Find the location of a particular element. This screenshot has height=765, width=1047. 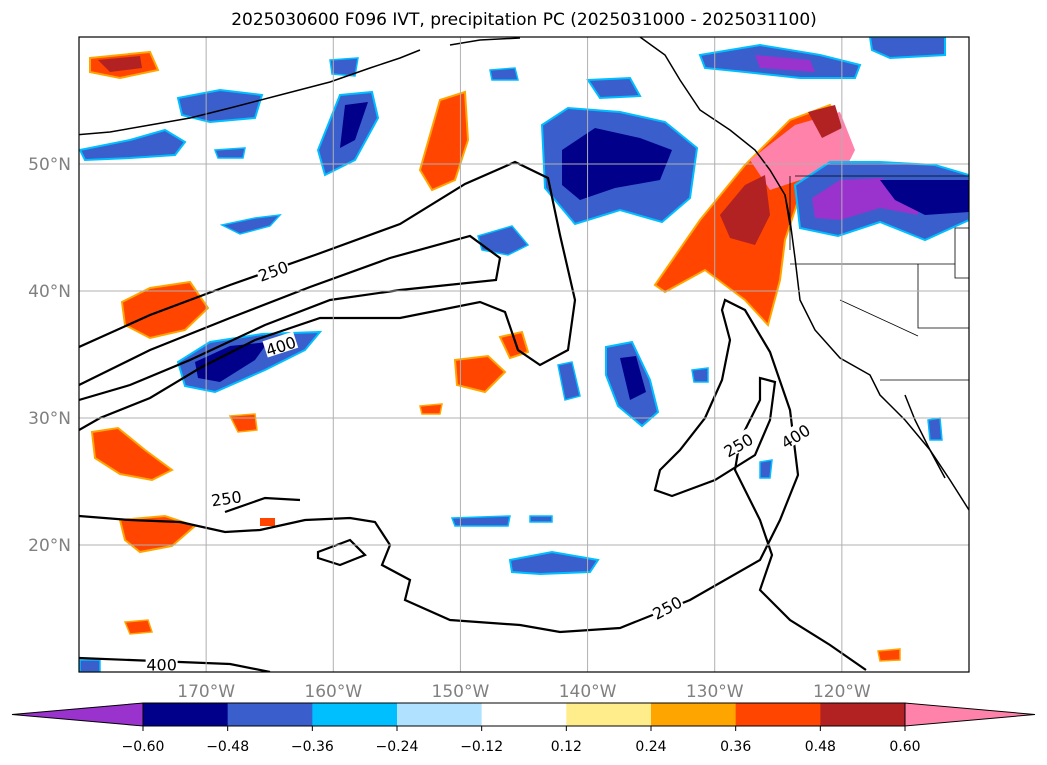

colorbar-tick-label: 0.24 is located at coordinates (650, 747).